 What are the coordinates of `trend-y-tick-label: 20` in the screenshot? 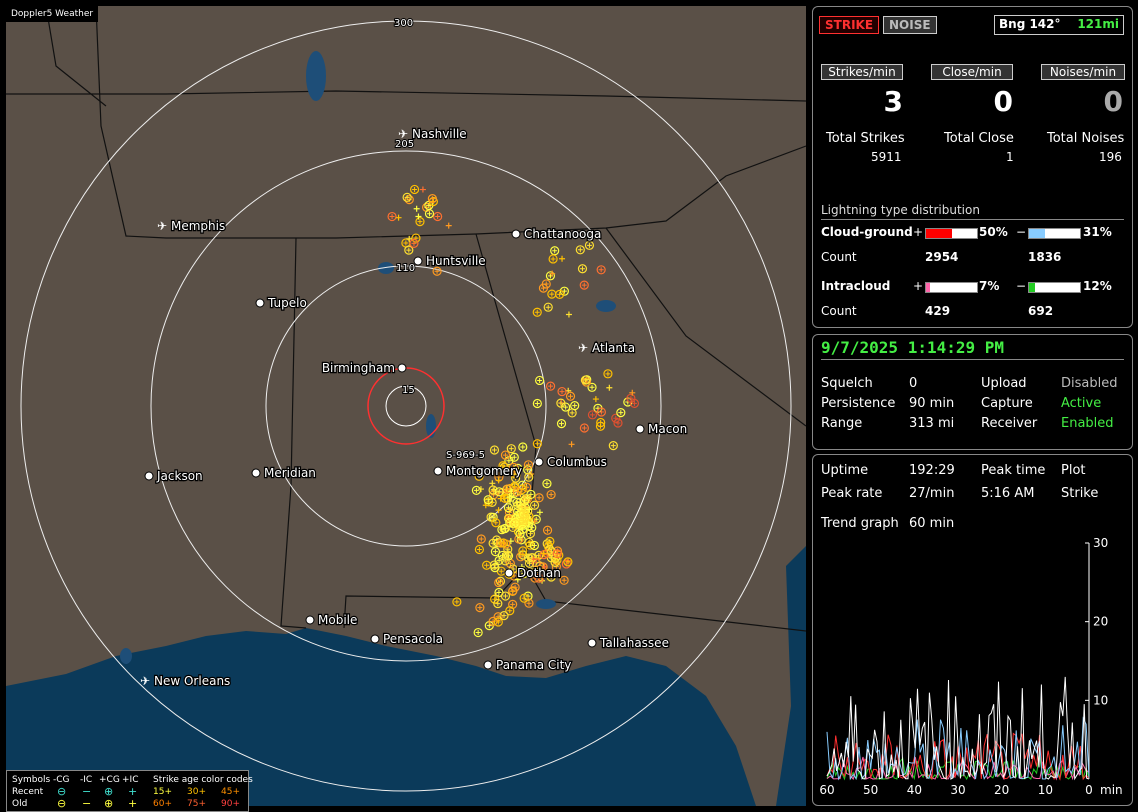 It's located at (1100, 622).